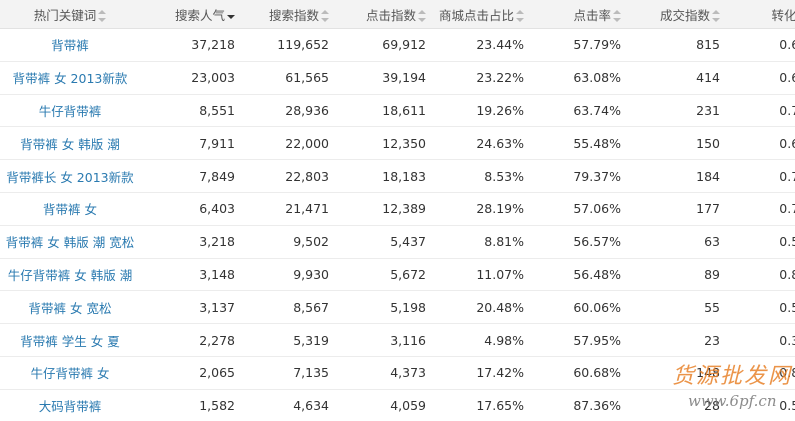 The image size is (795, 421). I want to click on table-cell: 19.26%, so click(479, 111).